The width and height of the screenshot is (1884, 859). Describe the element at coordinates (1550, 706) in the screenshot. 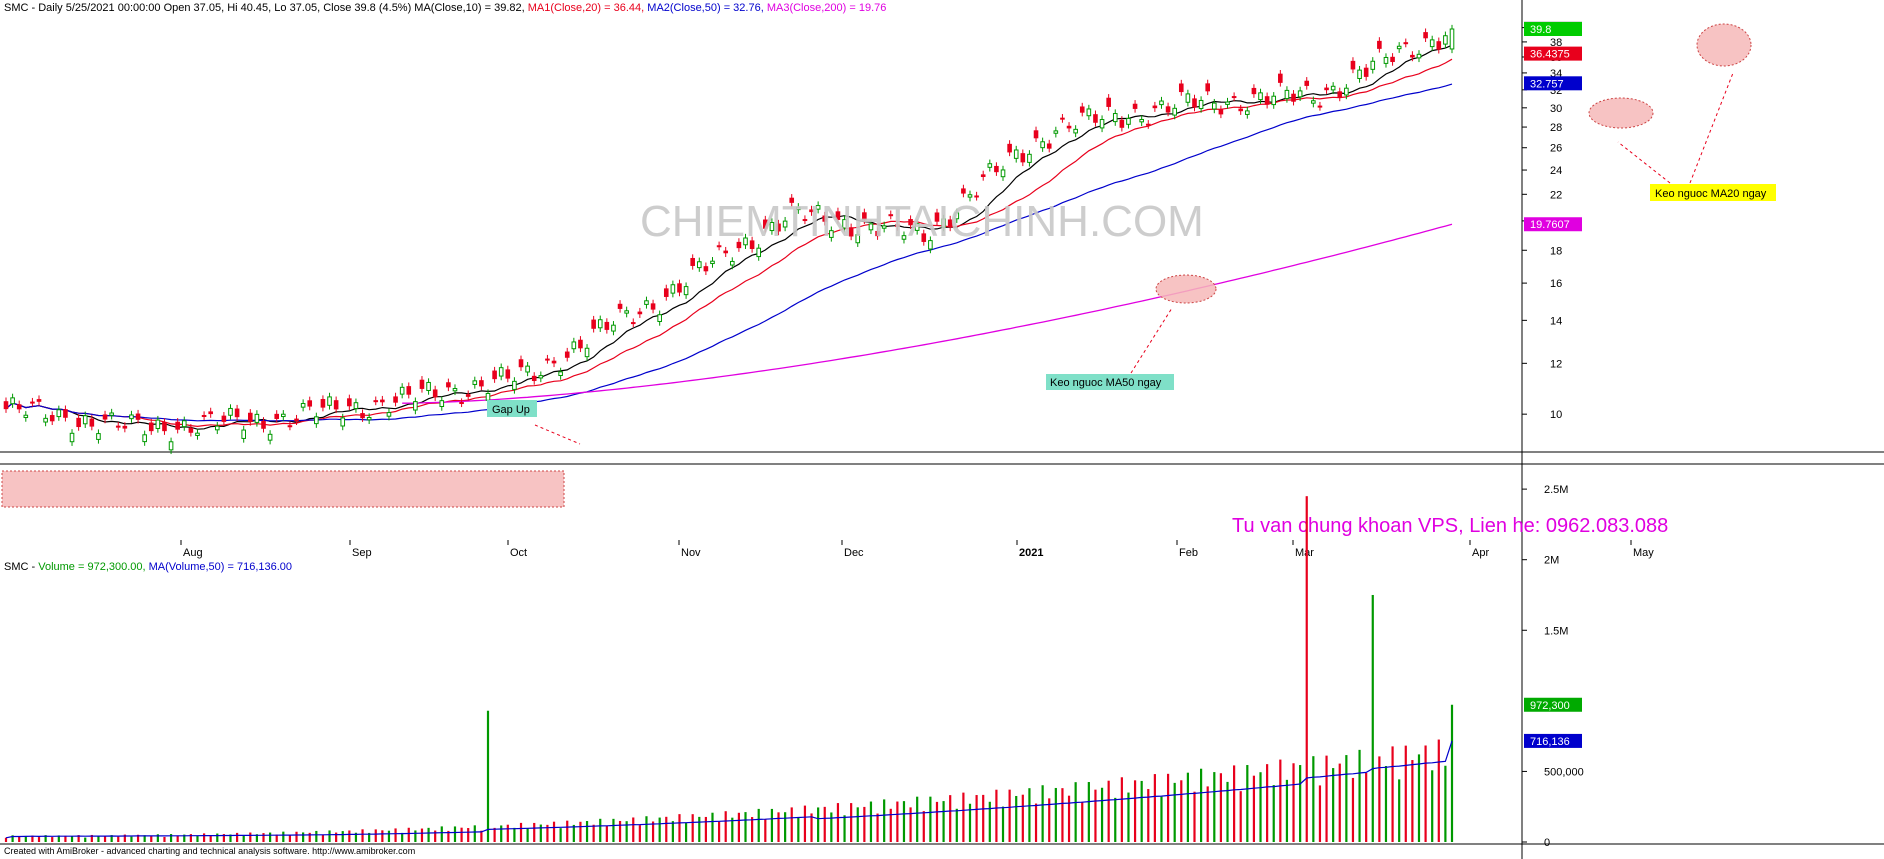

I see `volume-value-label: 972,300` at that location.